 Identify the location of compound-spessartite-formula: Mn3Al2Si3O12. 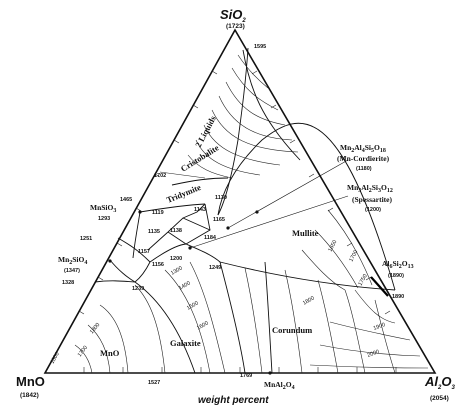
(370, 188).